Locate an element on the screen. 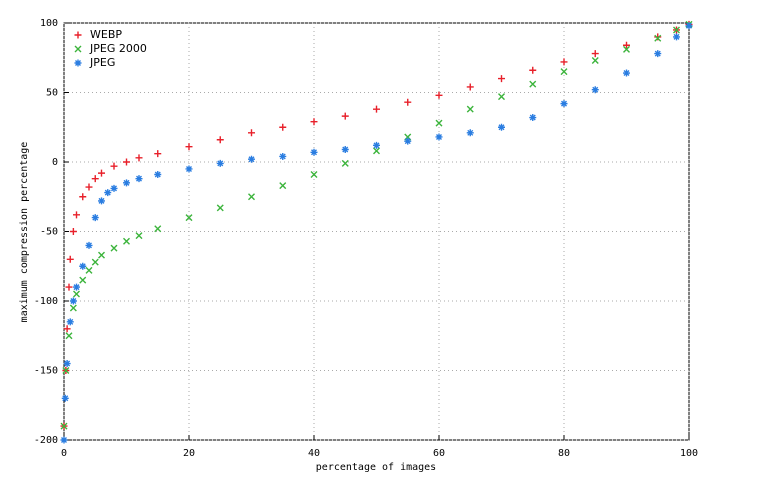 This screenshot has height=488, width=768. legend-label: JPEG 2000 is located at coordinates (118, 48).